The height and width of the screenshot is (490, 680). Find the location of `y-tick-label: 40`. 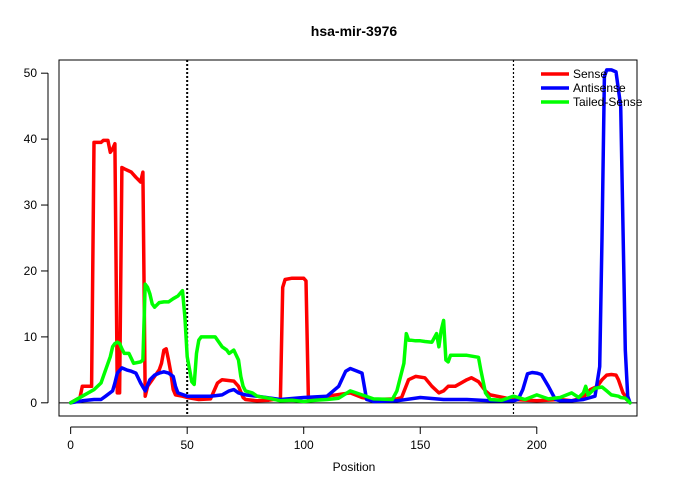

y-tick-label: 40 is located at coordinates (31, 139).